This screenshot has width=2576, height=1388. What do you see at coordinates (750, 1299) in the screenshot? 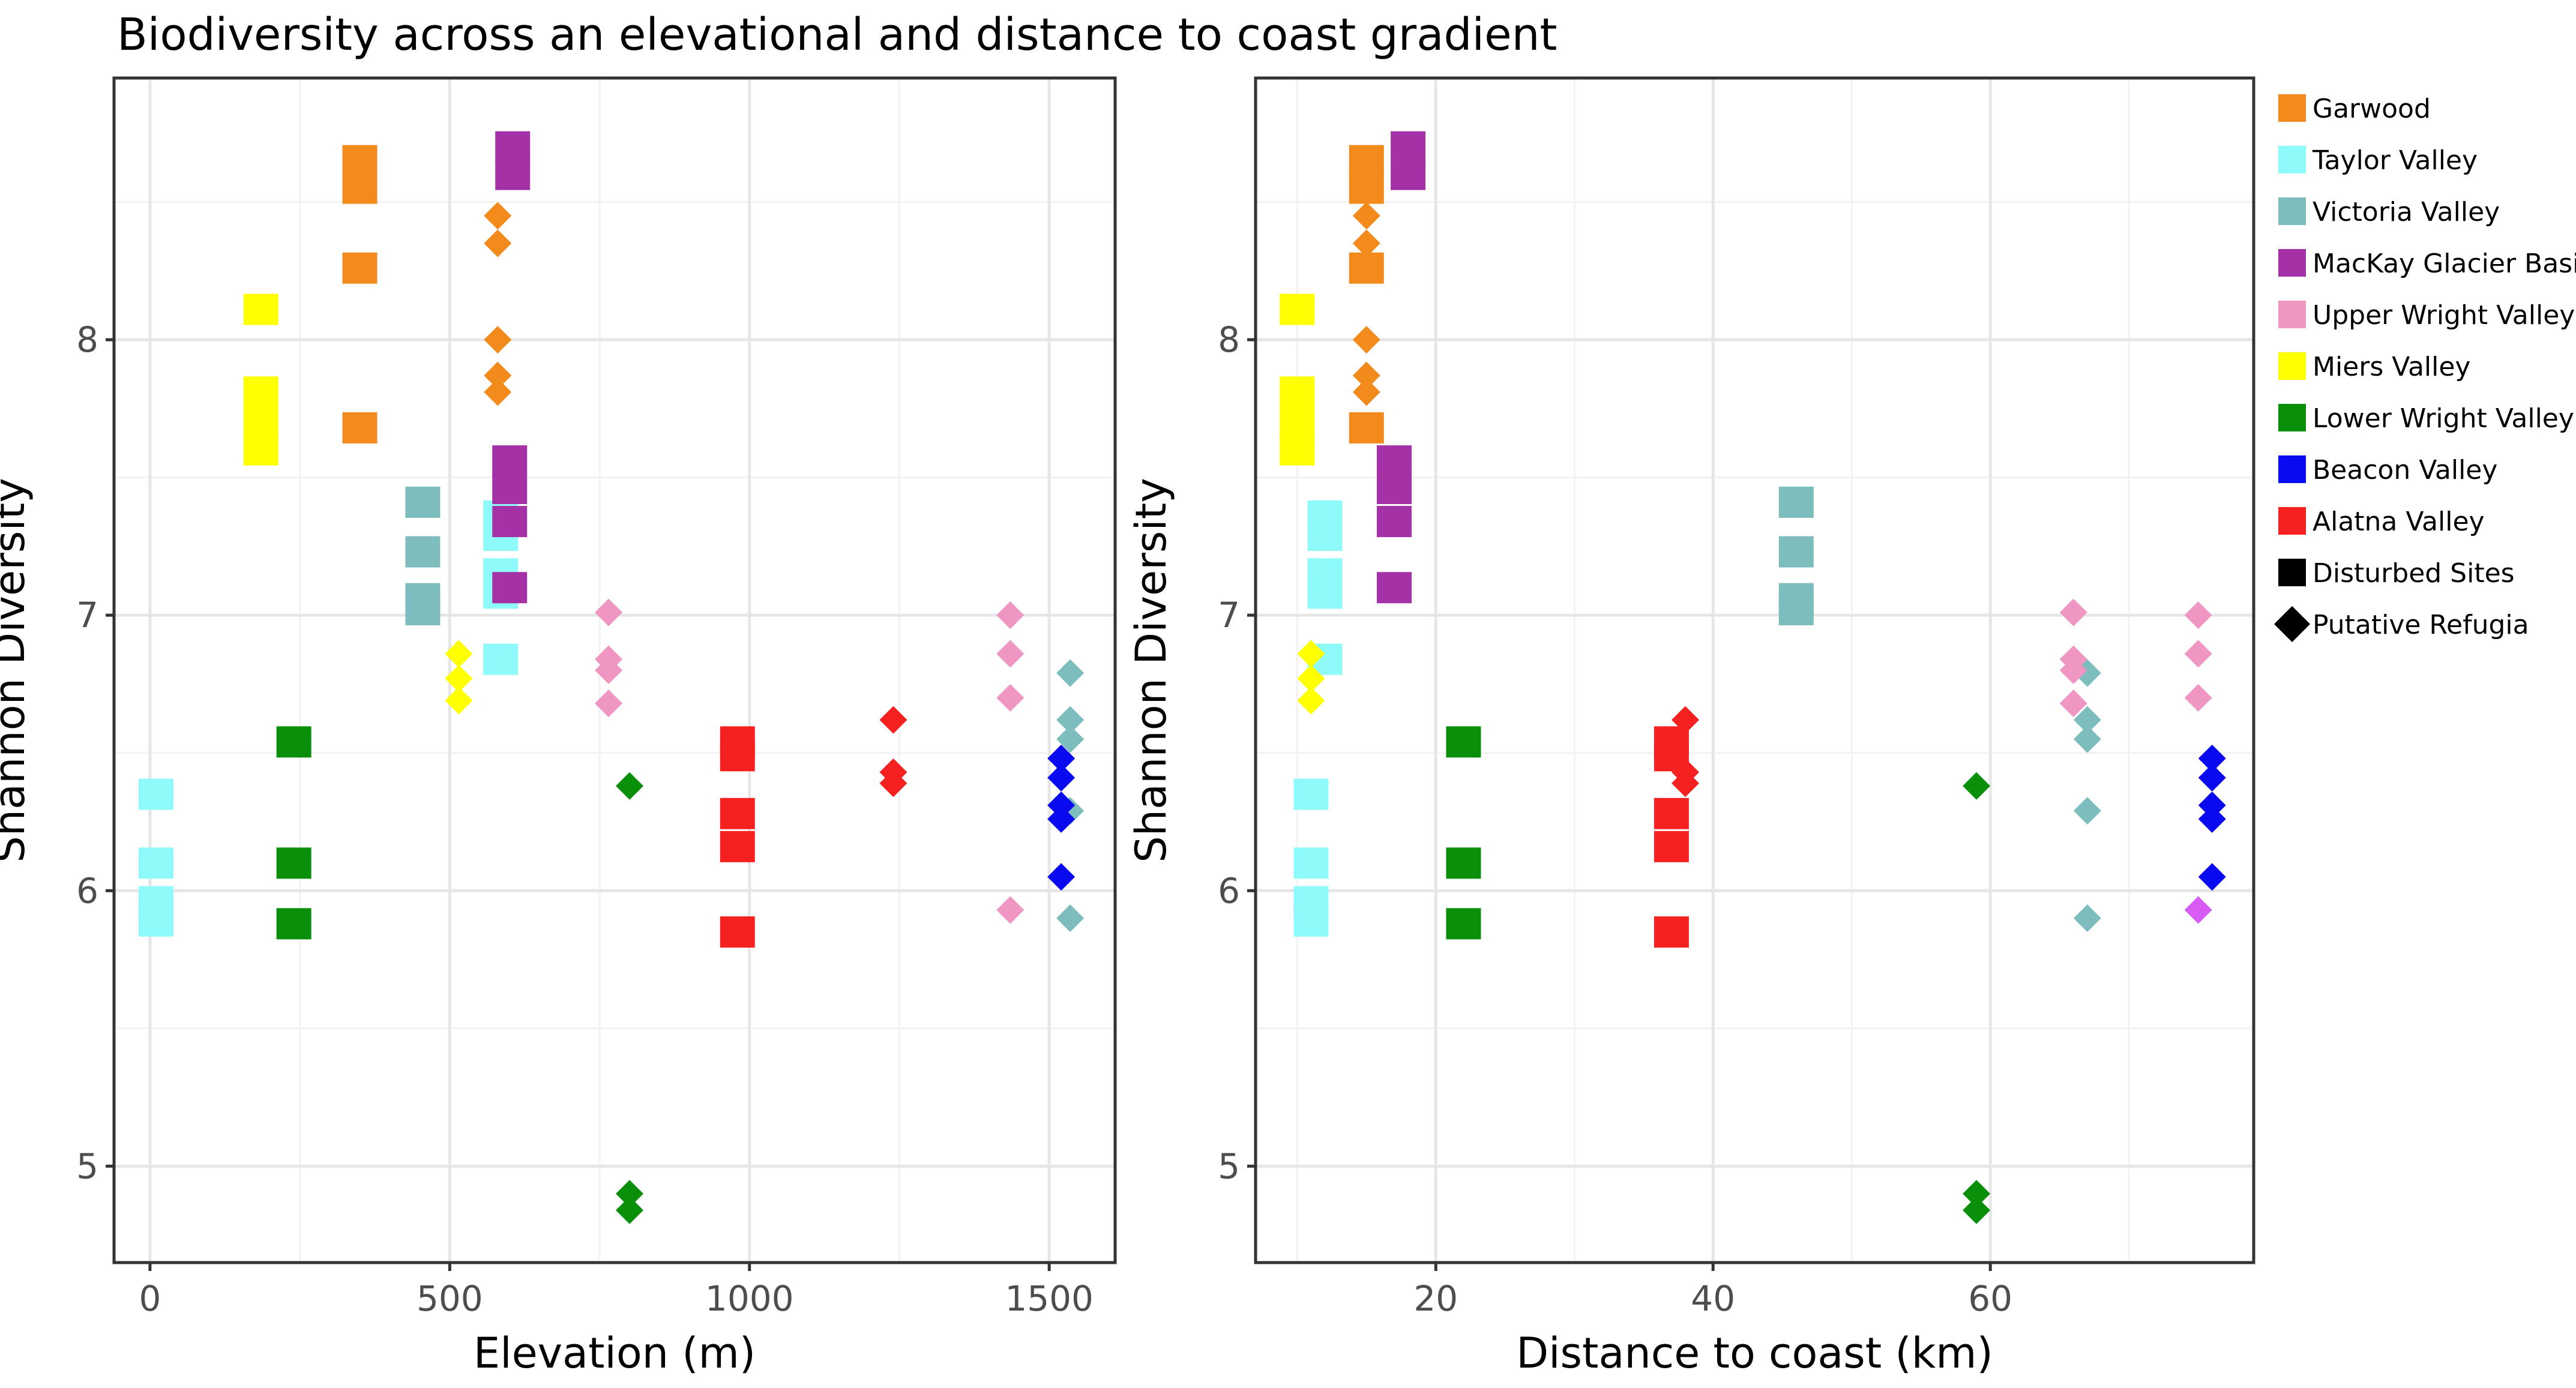
I see `x-tick-label: 1000` at bounding box center [750, 1299].